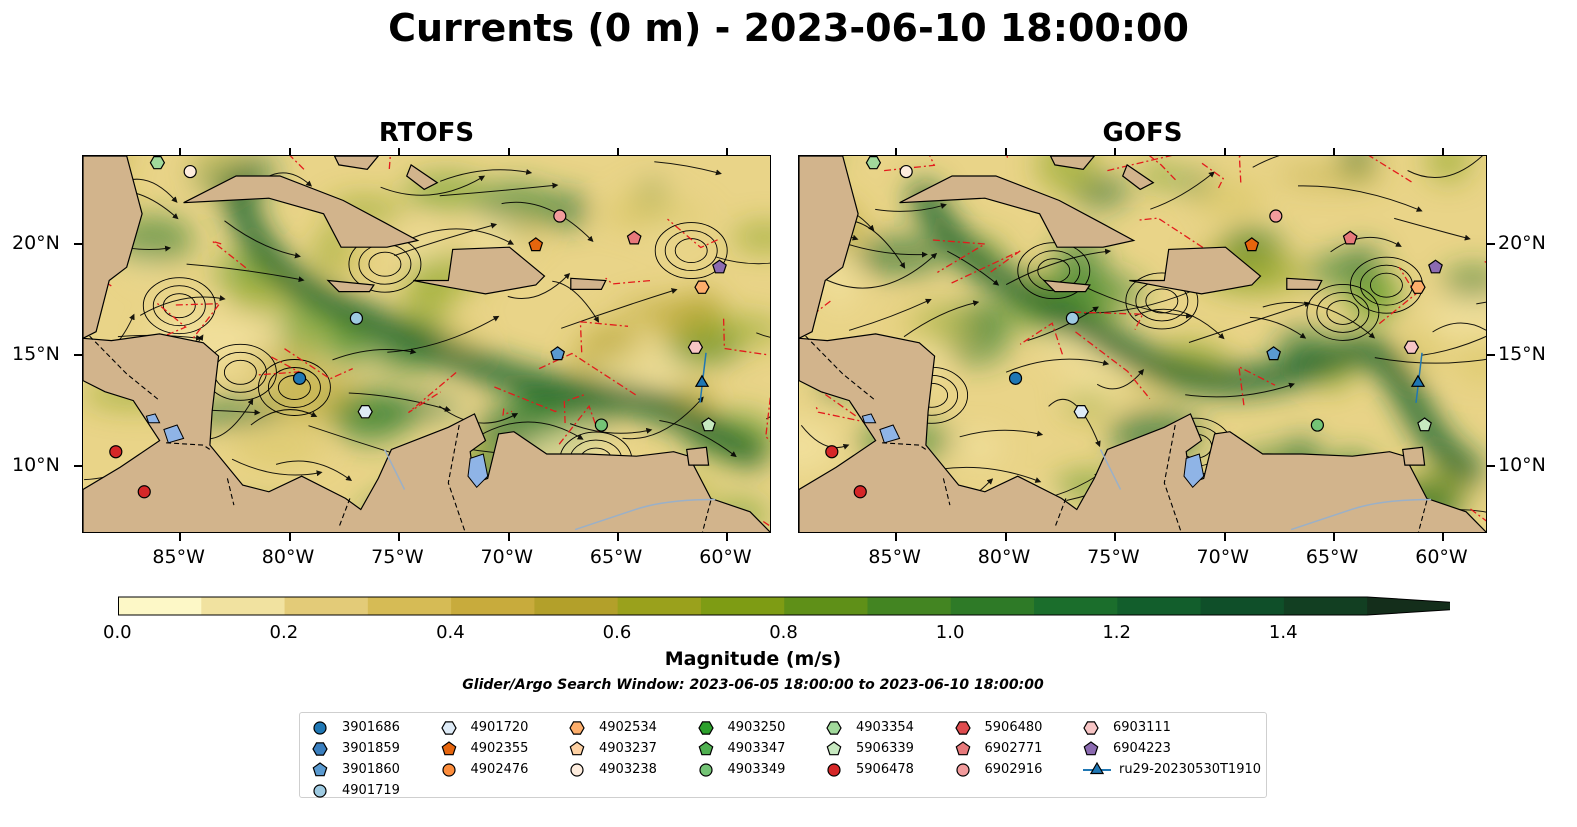 Image resolution: width=1577 pixels, height=827 pixels. What do you see at coordinates (626, 770) in the screenshot?
I see `legend-item-4903238: 4903238` at bounding box center [626, 770].